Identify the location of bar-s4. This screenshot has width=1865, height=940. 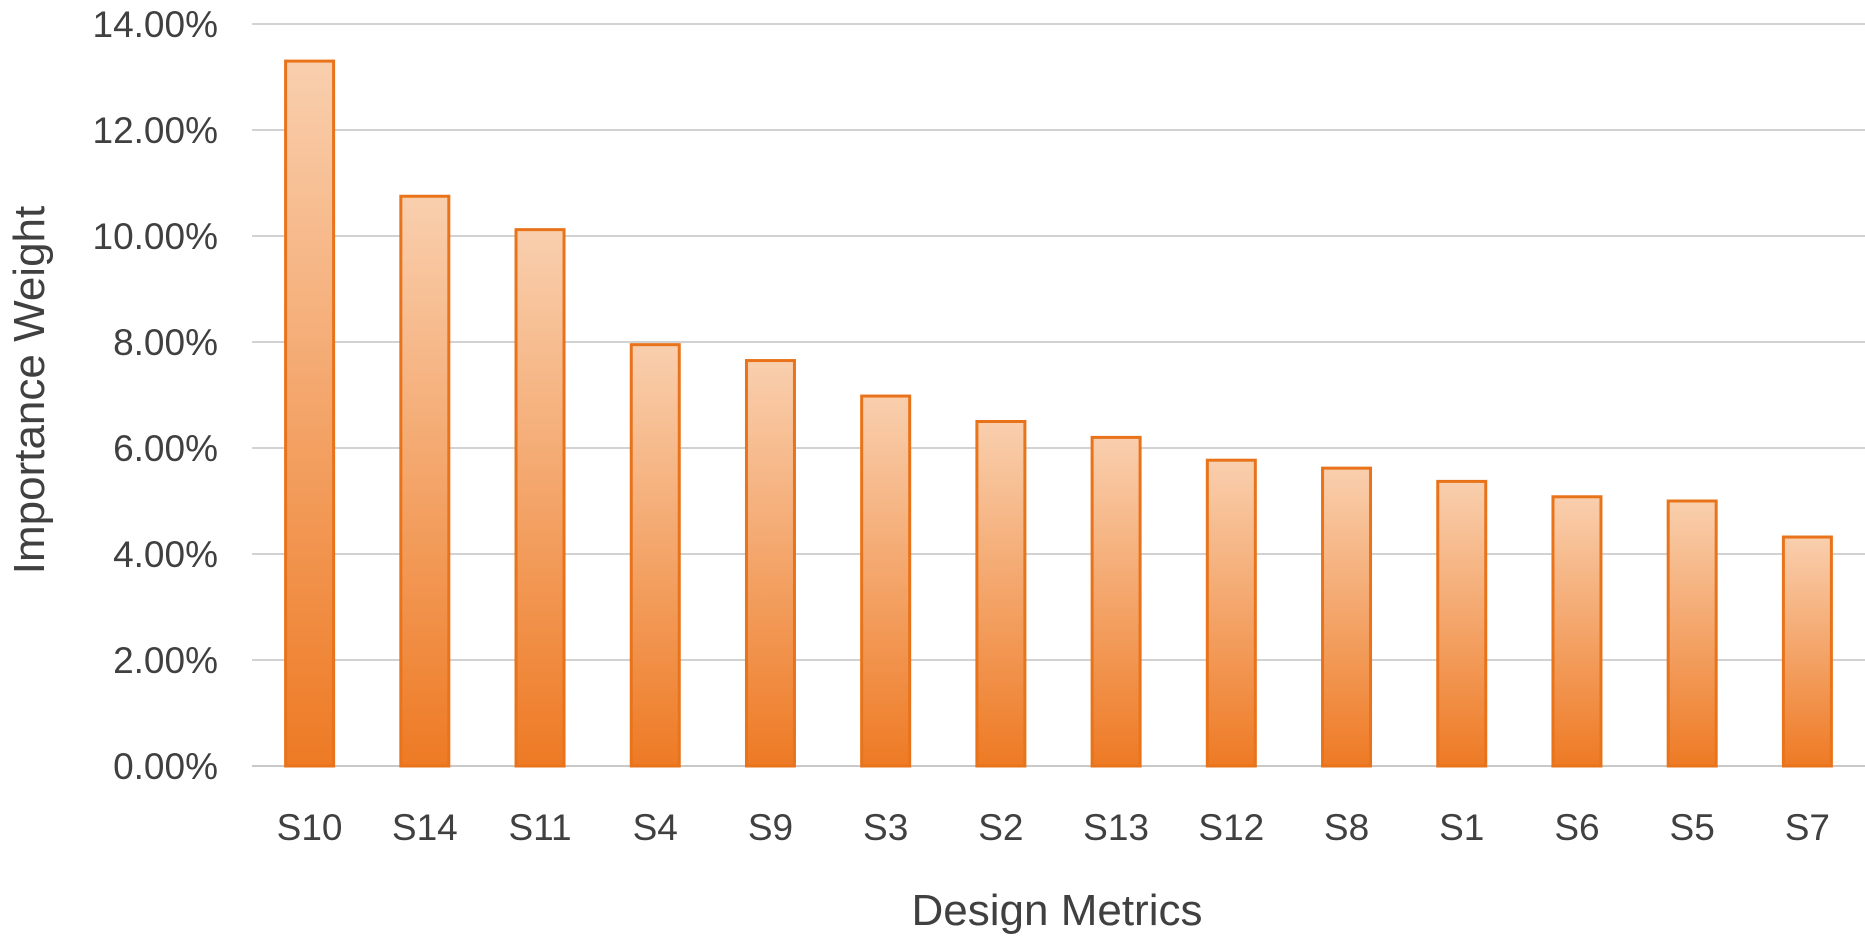
(655, 555).